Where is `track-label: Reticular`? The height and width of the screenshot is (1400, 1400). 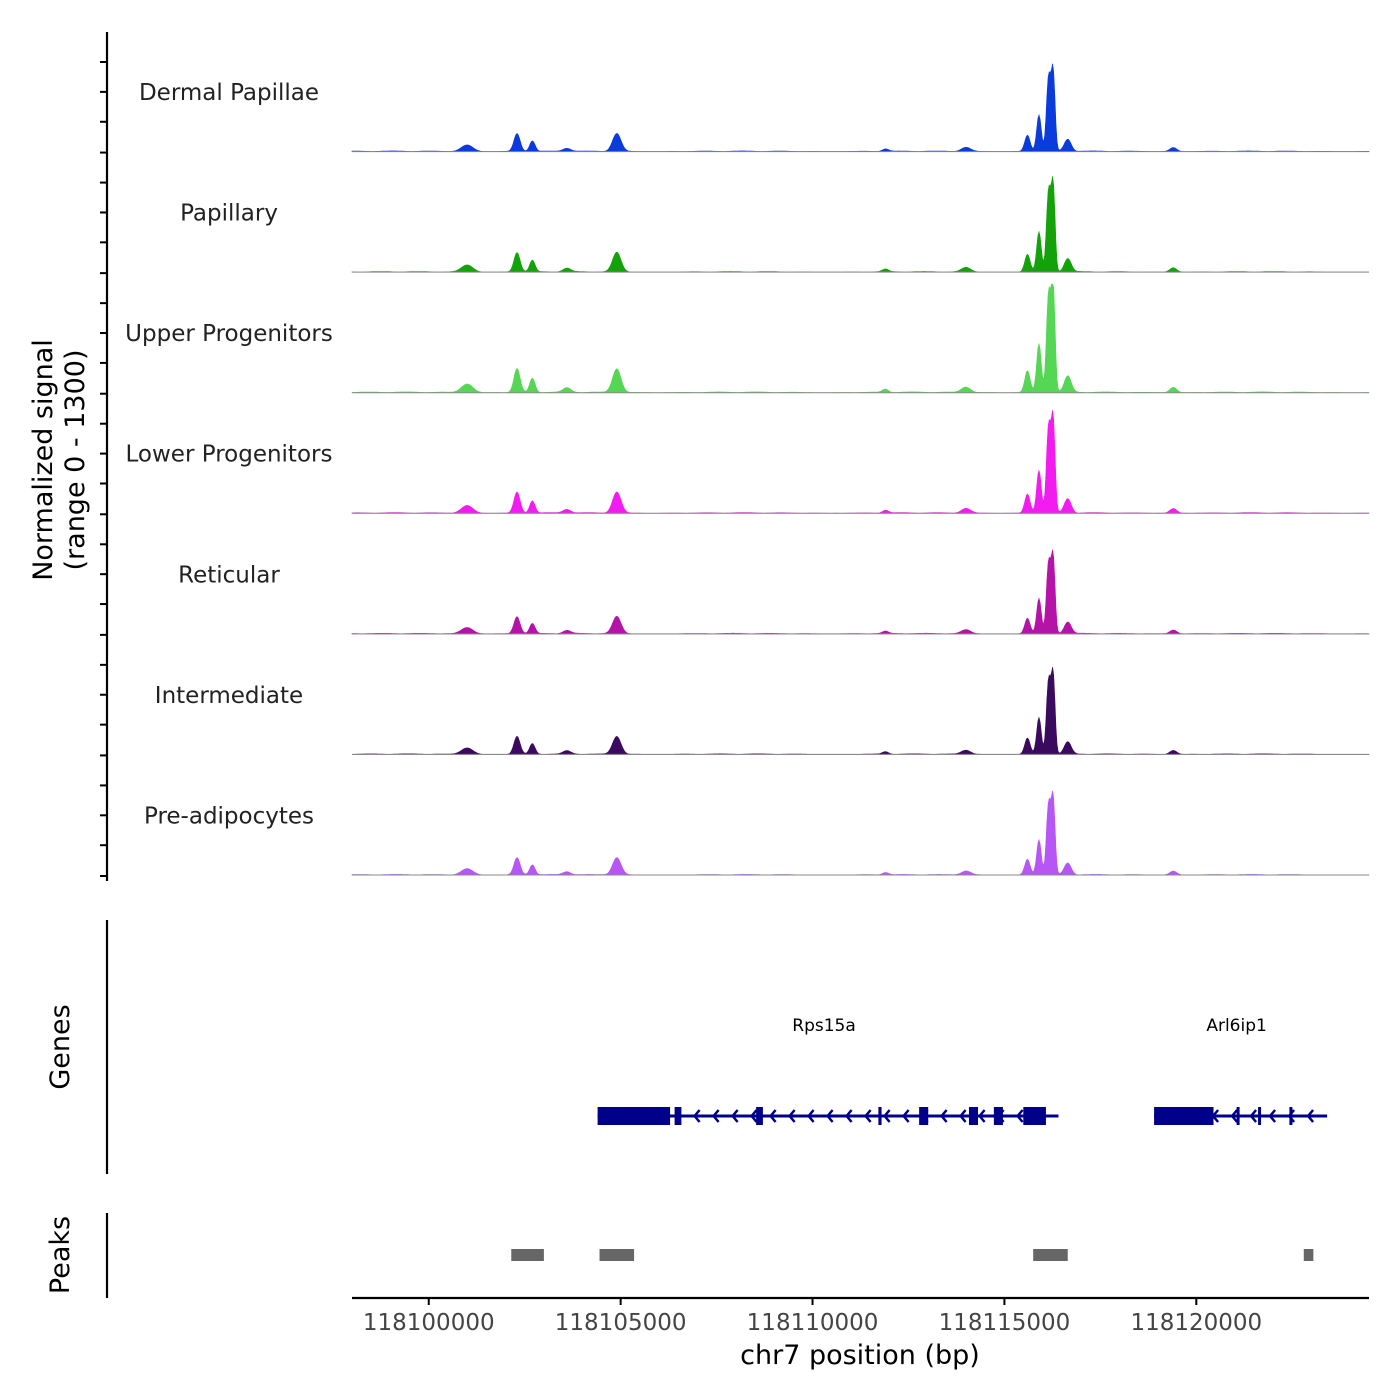 track-label: Reticular is located at coordinates (229, 575).